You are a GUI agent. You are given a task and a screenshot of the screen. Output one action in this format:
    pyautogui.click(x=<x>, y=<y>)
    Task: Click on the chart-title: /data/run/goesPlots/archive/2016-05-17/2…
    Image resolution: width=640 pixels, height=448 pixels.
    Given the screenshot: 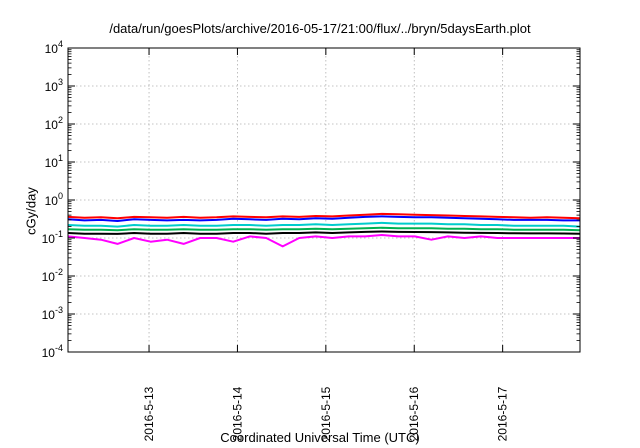 What is the action you would take?
    pyautogui.click(x=320, y=28)
    